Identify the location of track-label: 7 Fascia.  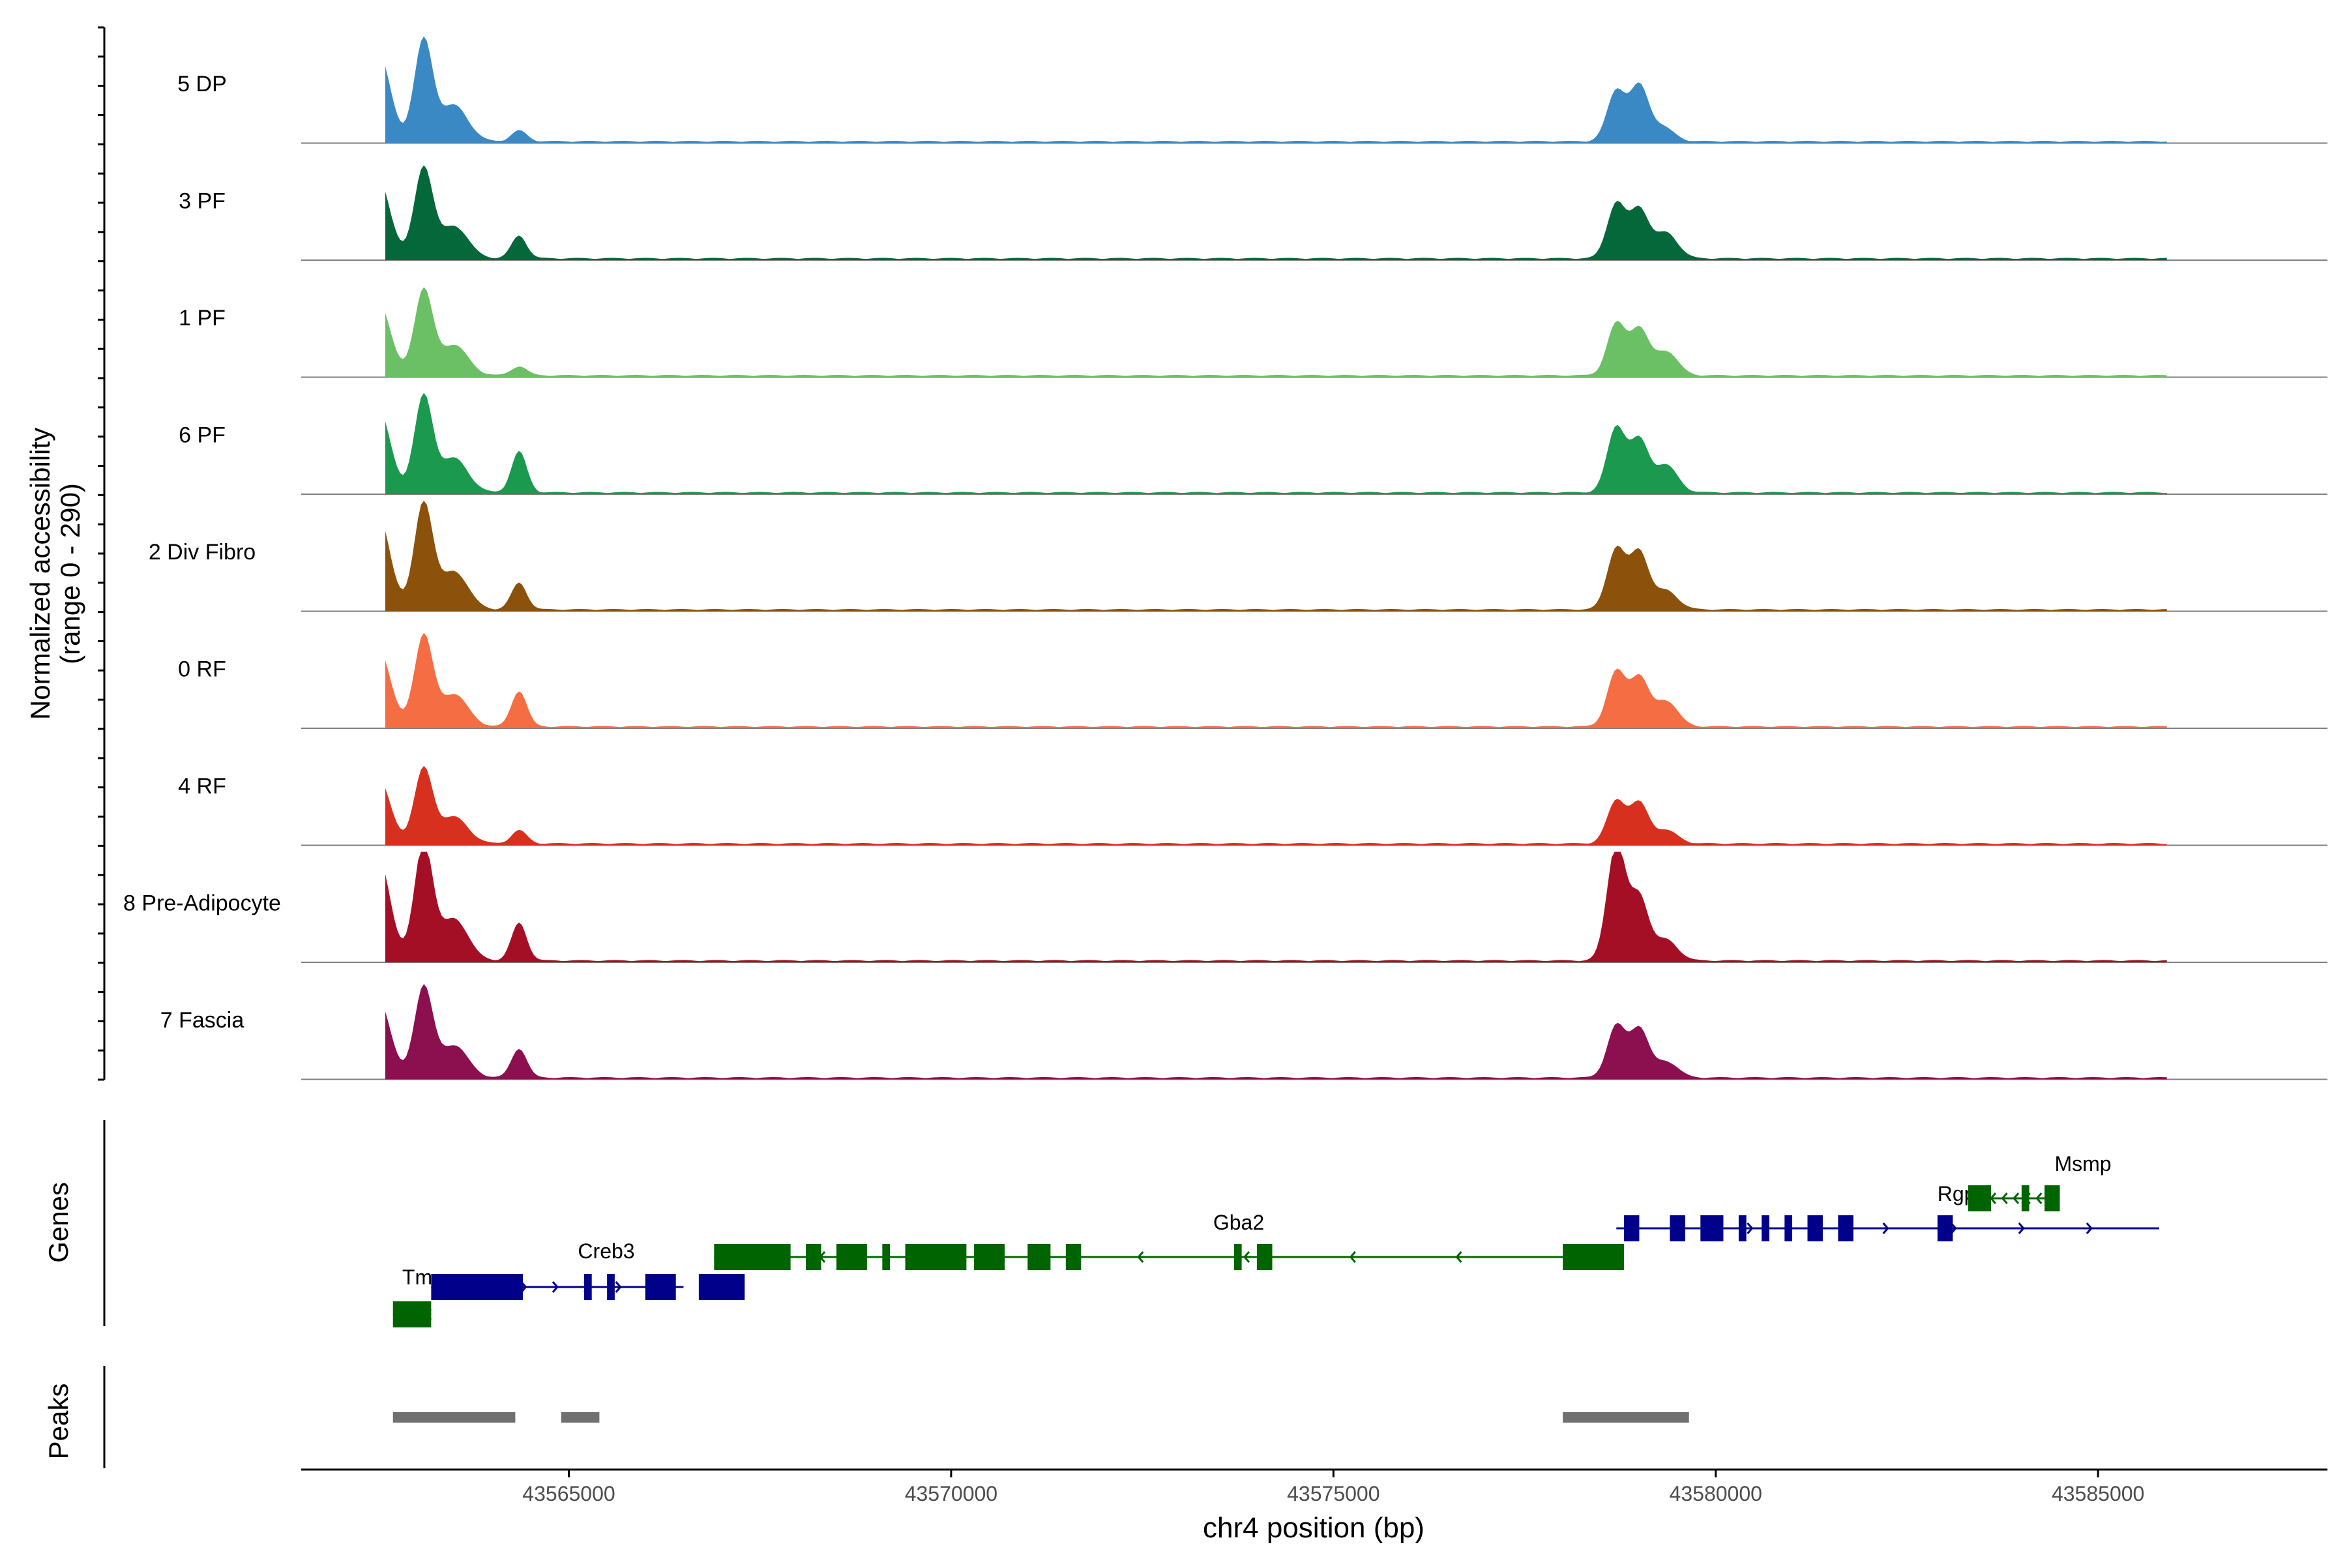
(202, 1020).